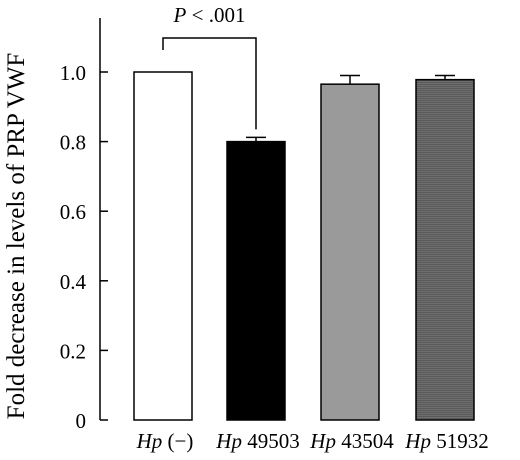 The width and height of the screenshot is (520, 460). What do you see at coordinates (73, 73) in the screenshot?
I see `y-tick-label: 1.0` at bounding box center [73, 73].